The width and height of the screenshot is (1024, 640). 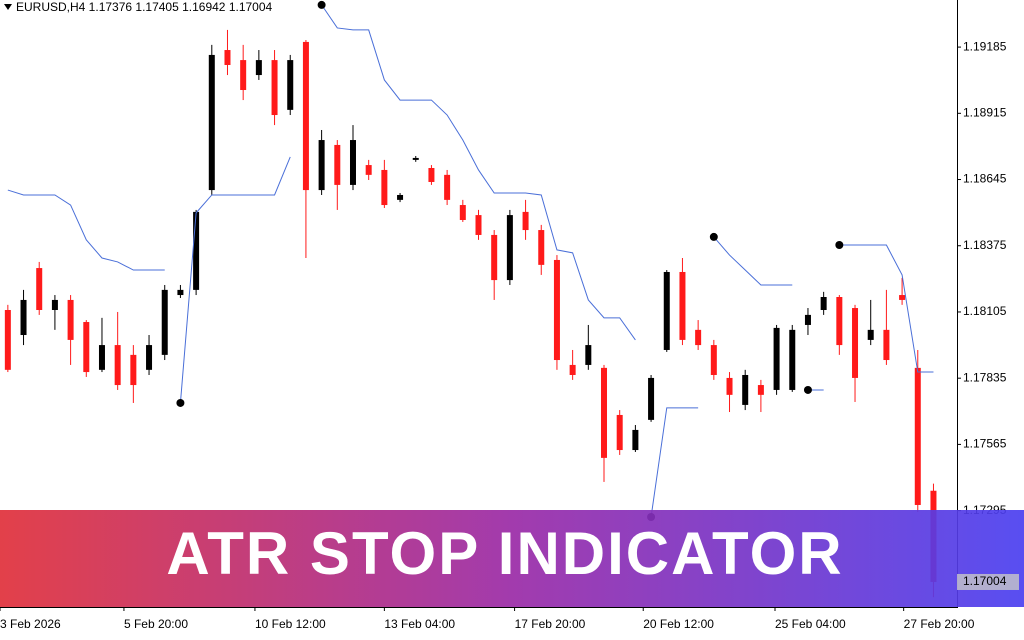 I want to click on x-tick-label: 5 Feb 20:00, so click(x=156, y=624).